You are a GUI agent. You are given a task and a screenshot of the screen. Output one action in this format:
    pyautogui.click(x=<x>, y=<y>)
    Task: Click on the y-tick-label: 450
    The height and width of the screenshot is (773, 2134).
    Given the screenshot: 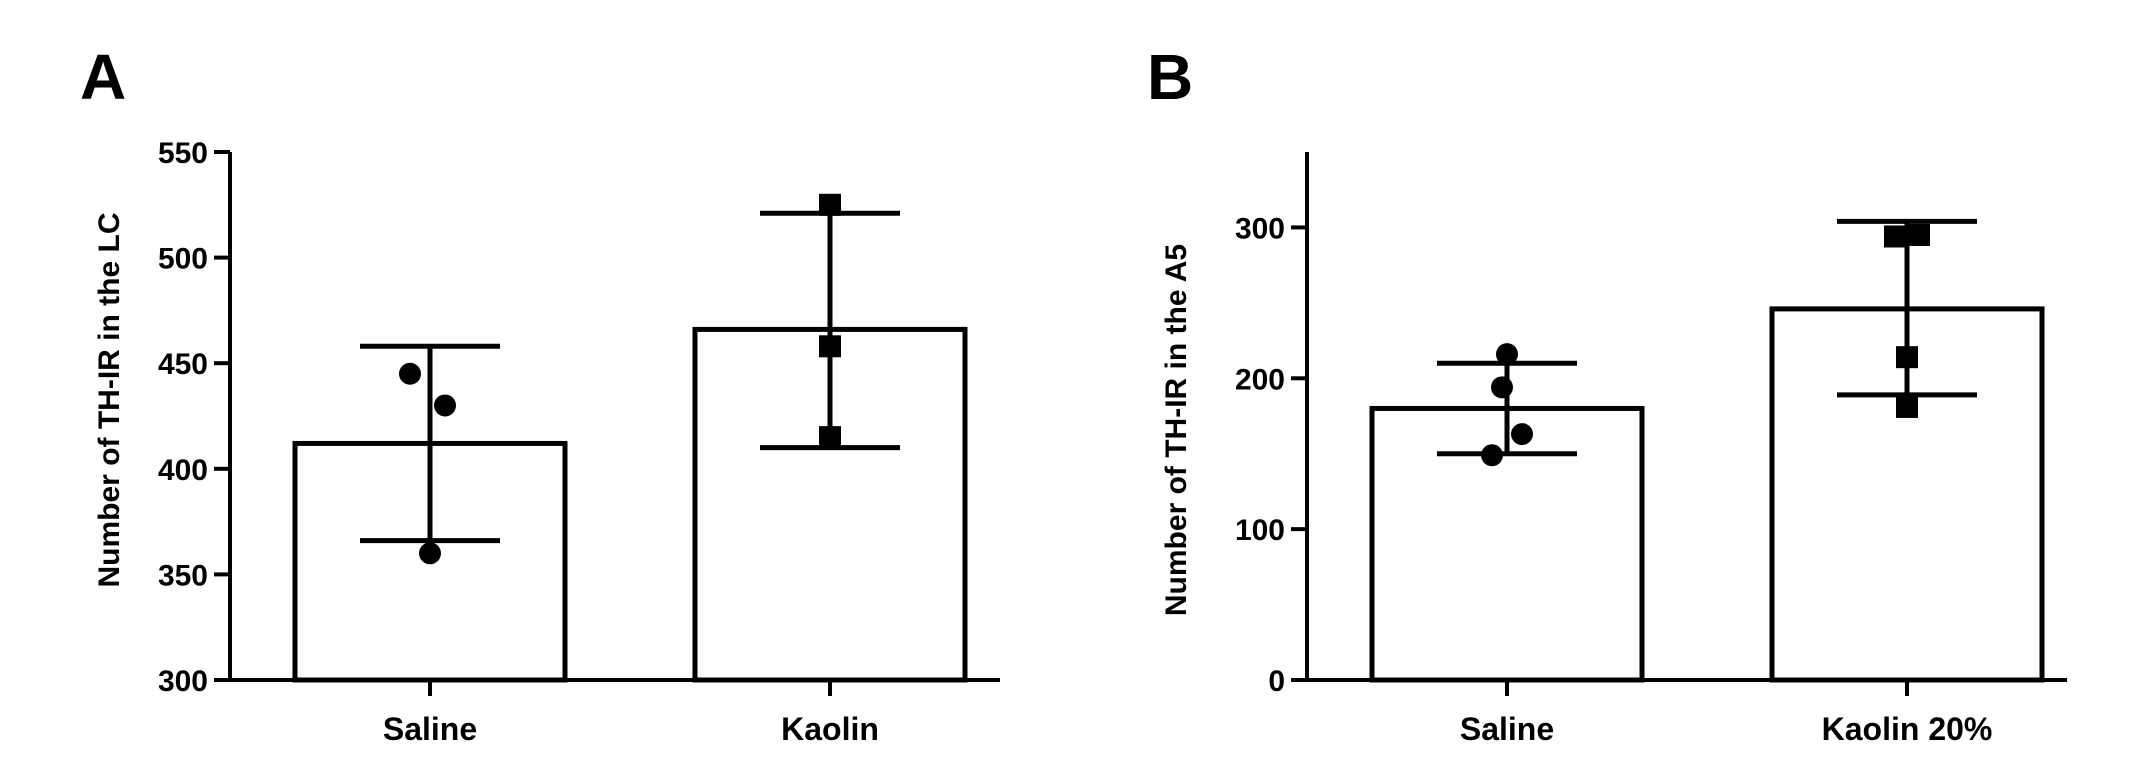 What is the action you would take?
    pyautogui.click(x=183, y=364)
    